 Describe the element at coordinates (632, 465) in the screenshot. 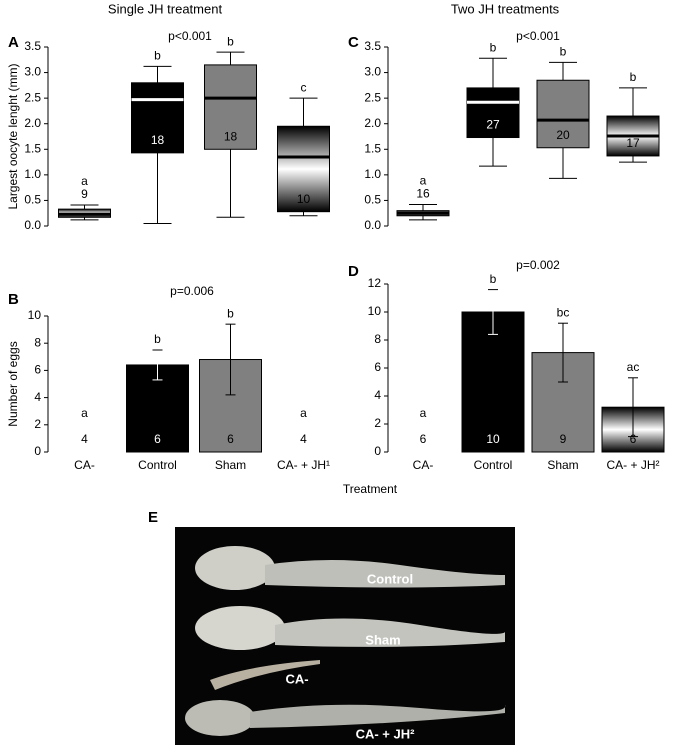

I see `x-tick-label: CA- + JH²` at that location.